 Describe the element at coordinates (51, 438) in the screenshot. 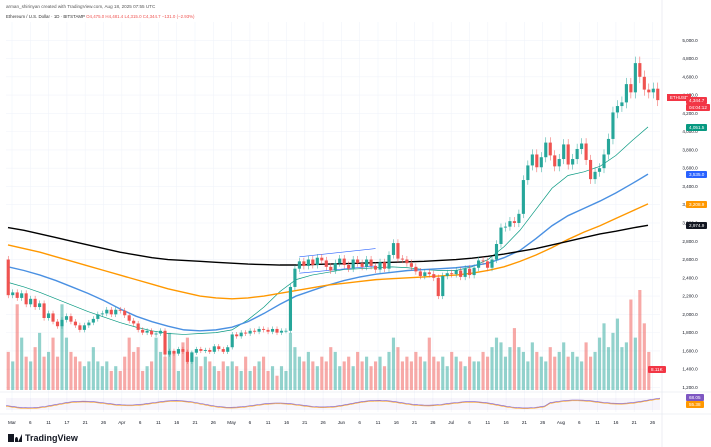

I see `logo-text: TradingView` at that location.